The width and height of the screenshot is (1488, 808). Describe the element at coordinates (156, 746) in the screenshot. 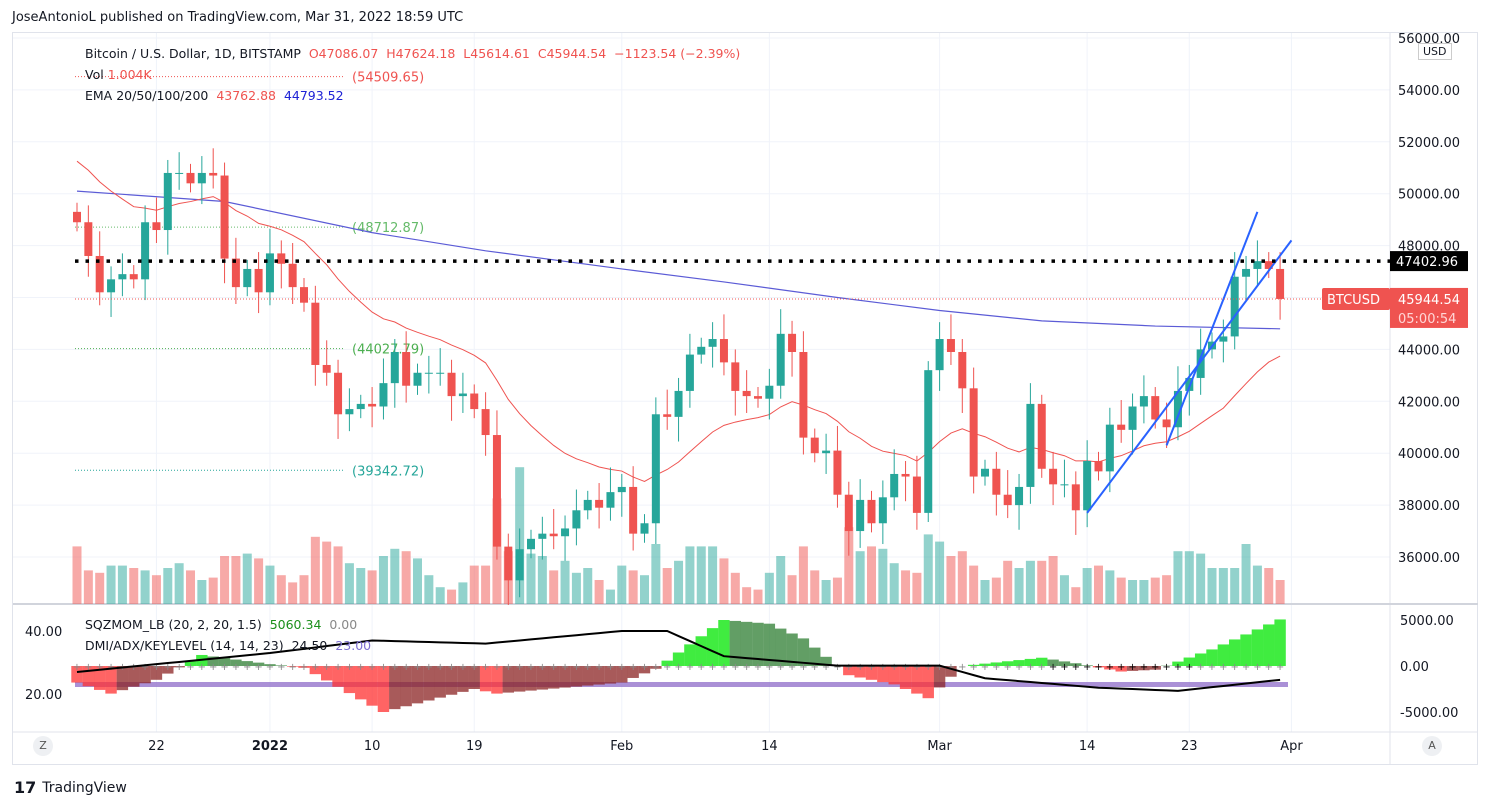

I see `time-axis-label: 22` at that location.